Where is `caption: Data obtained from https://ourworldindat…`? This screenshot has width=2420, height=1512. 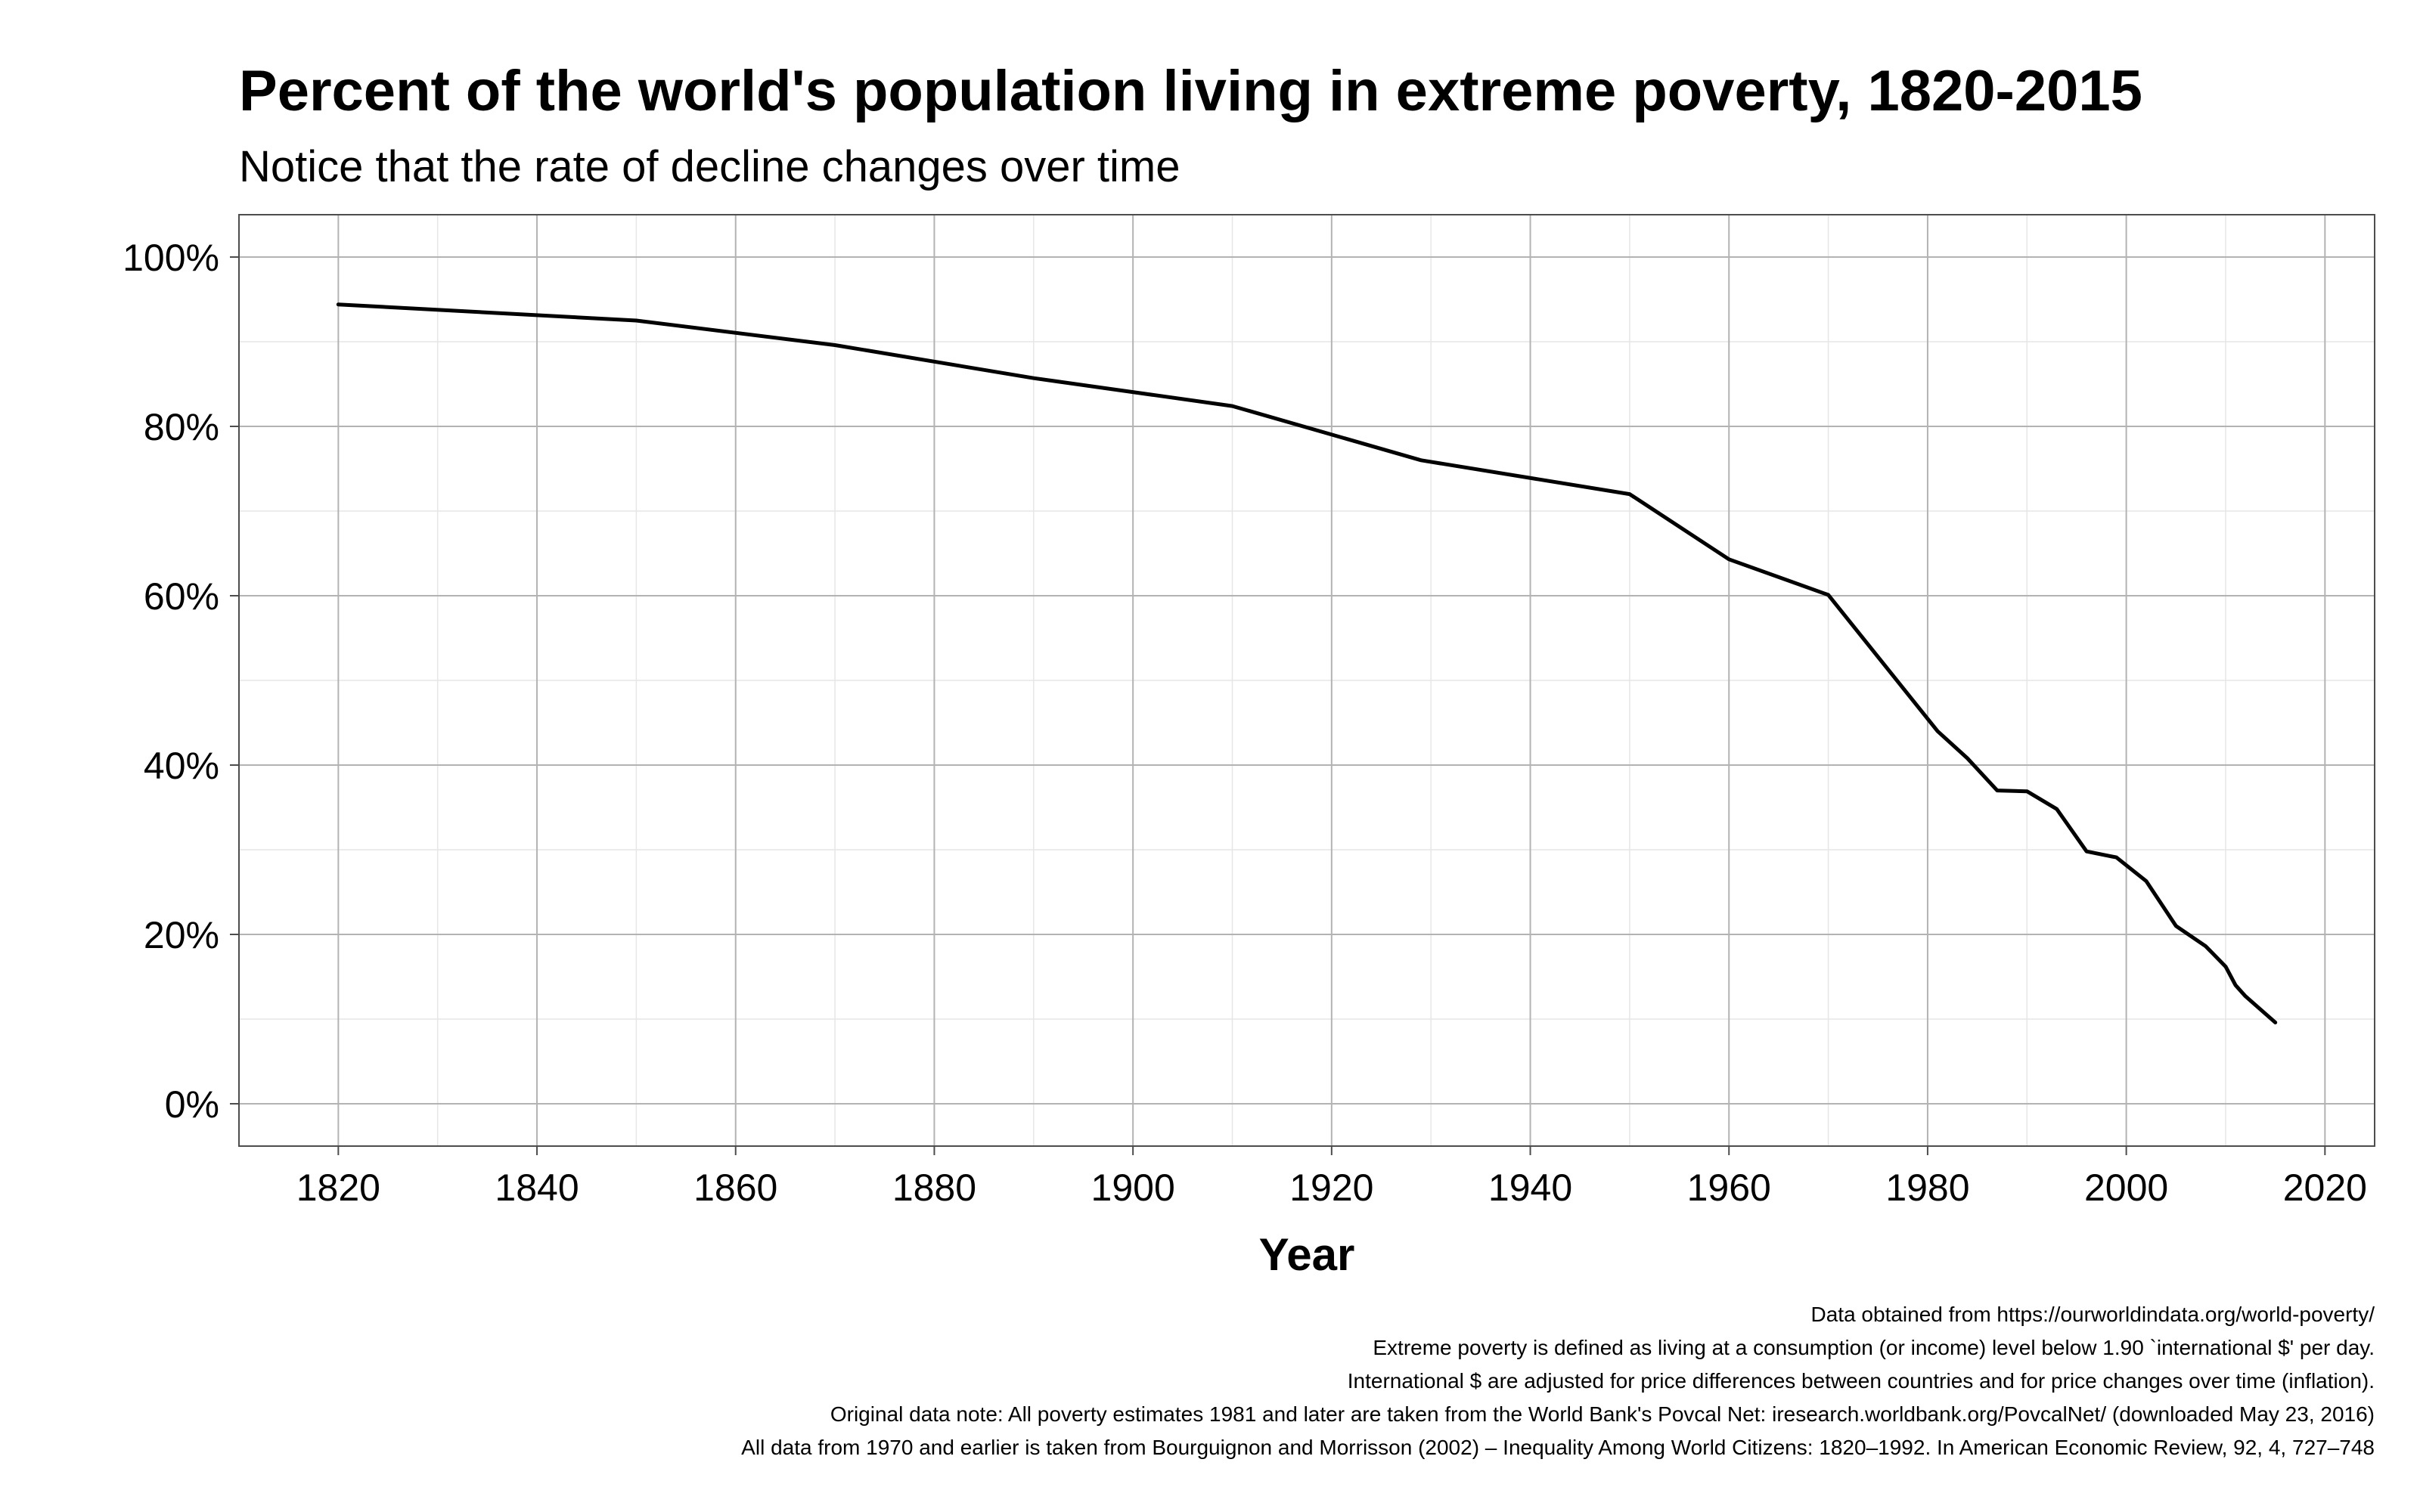
caption: Data obtained from https://ourworldindat… is located at coordinates (1558, 1381).